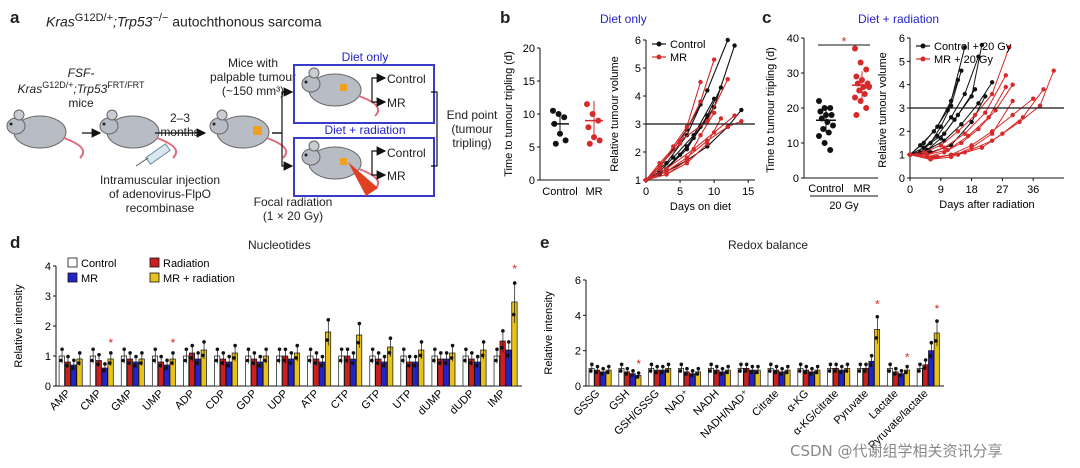  I want to click on injection-line: of adenovirus-FlpO, so click(160, 194).